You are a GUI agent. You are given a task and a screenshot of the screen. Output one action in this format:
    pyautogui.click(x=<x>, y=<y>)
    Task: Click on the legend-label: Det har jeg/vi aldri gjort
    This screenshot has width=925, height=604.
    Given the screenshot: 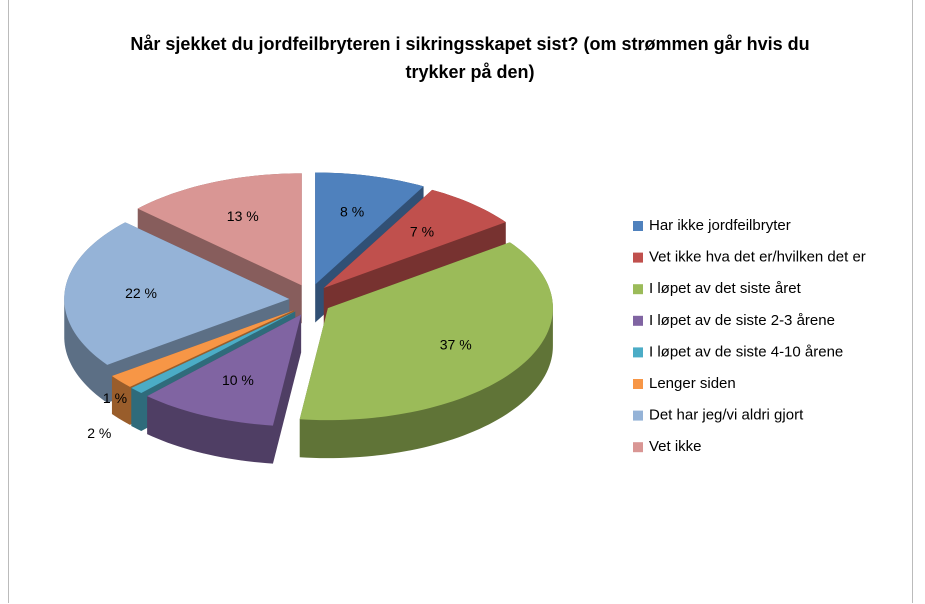 What is the action you would take?
    pyautogui.click(x=726, y=415)
    